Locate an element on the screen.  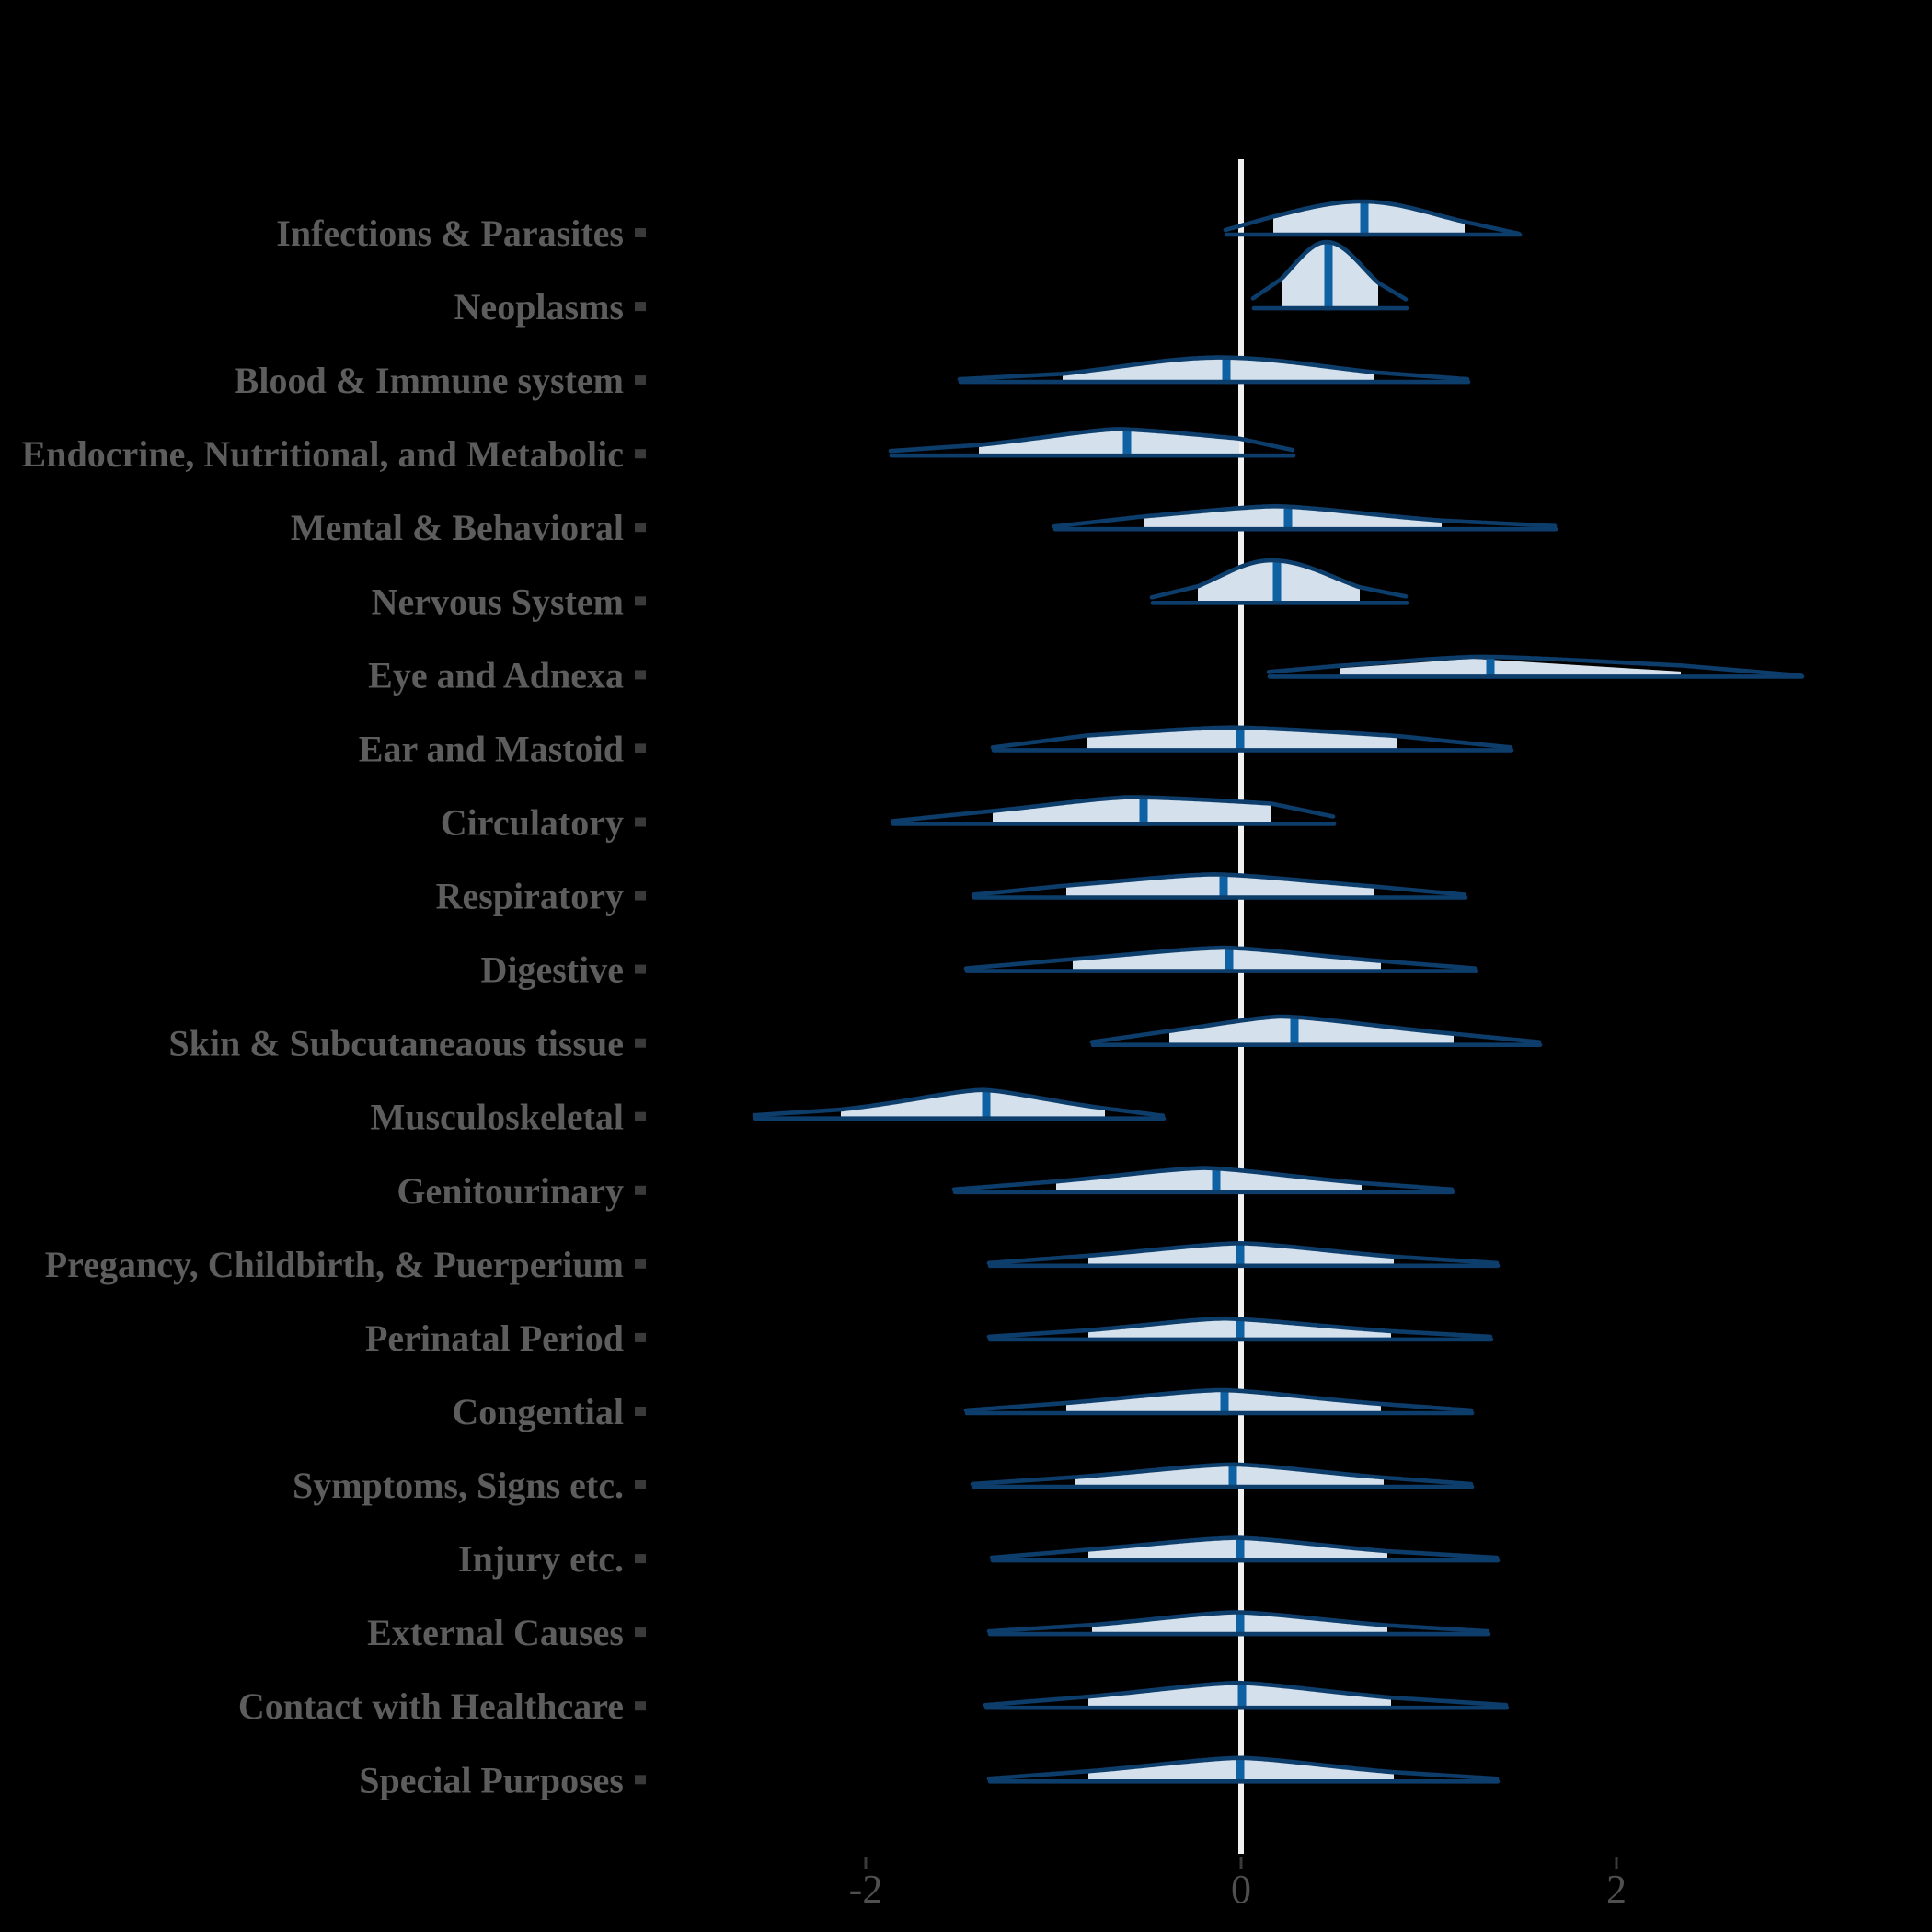
svg-text: Respiratory is located at coordinates (530, 896).